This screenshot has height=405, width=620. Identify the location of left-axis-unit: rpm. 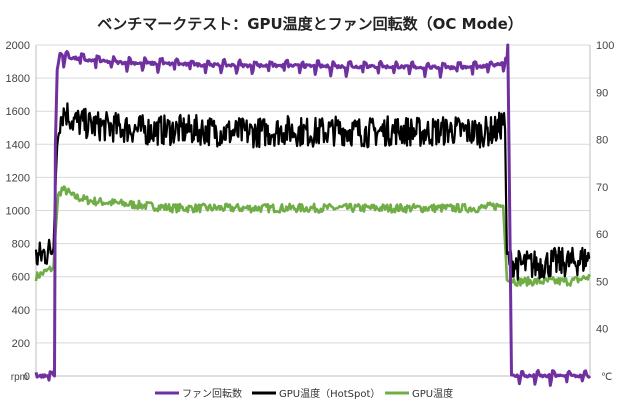
(19, 377).